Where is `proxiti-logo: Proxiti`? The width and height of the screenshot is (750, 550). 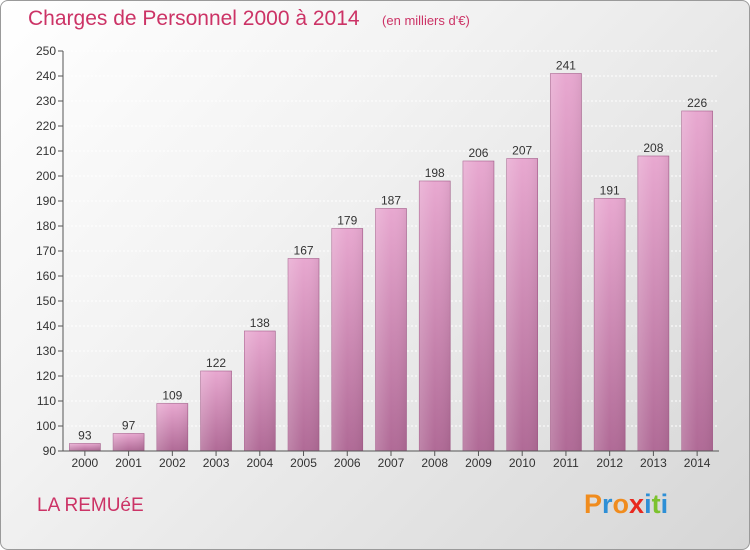
proxiti-logo: Proxiti is located at coordinates (626, 504).